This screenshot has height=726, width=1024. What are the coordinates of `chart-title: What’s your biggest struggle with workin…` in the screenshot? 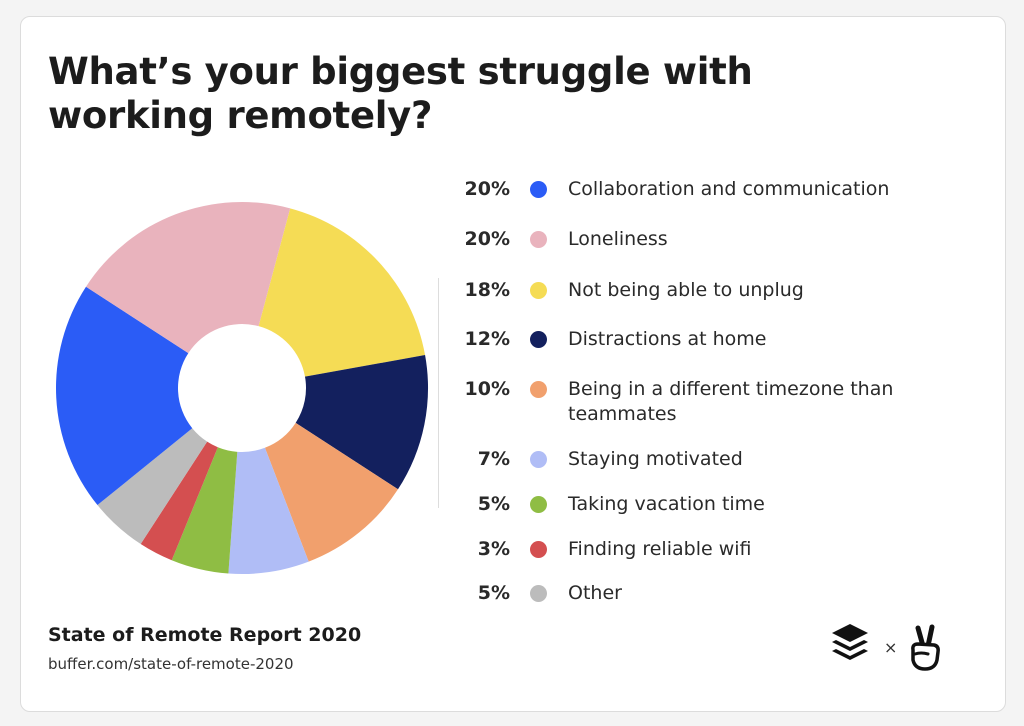 It's located at (400, 93).